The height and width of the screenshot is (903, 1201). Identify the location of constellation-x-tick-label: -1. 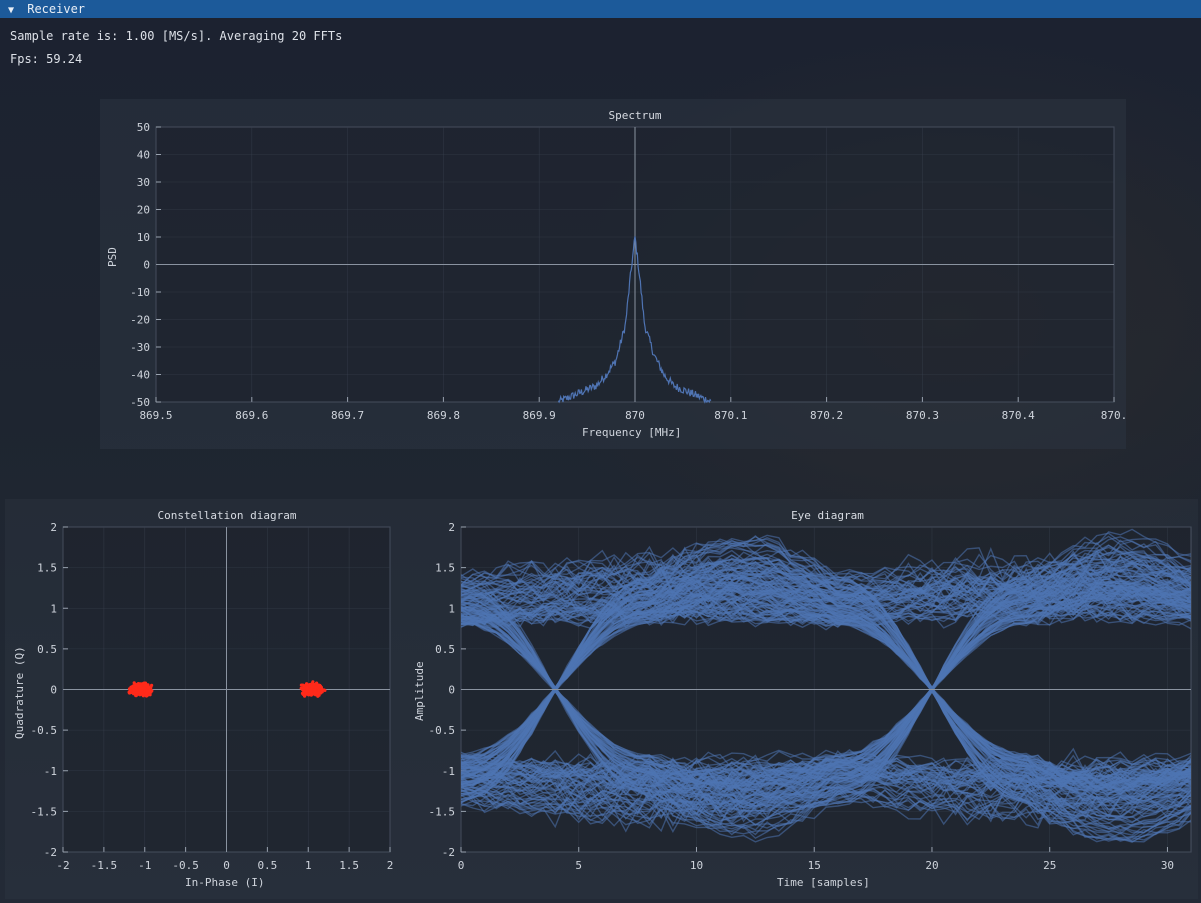
(144, 865).